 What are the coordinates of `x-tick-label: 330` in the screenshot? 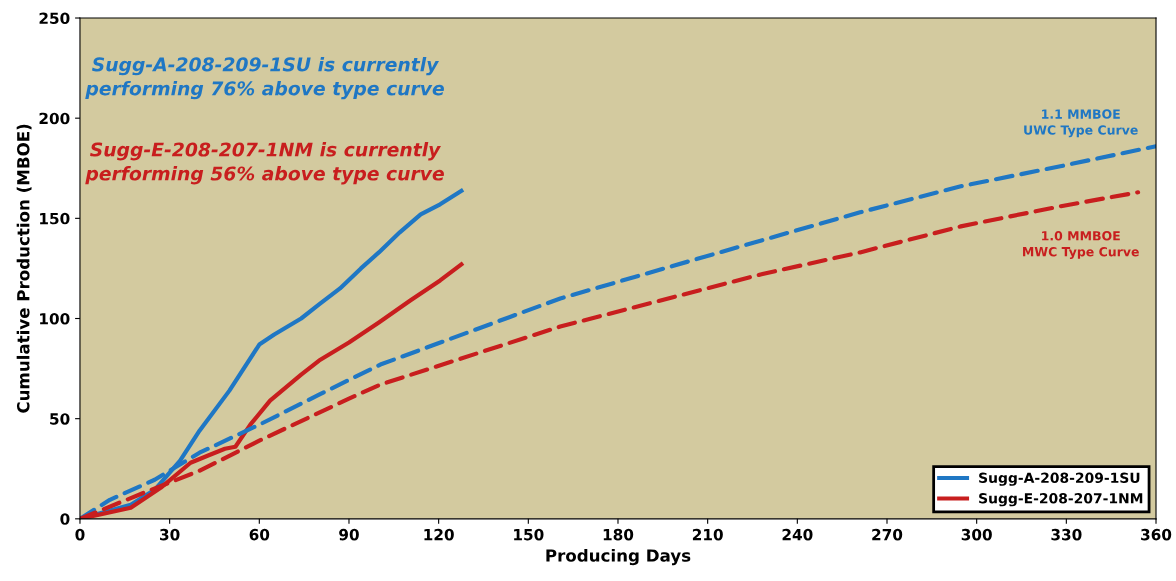 It's located at (1066, 534).